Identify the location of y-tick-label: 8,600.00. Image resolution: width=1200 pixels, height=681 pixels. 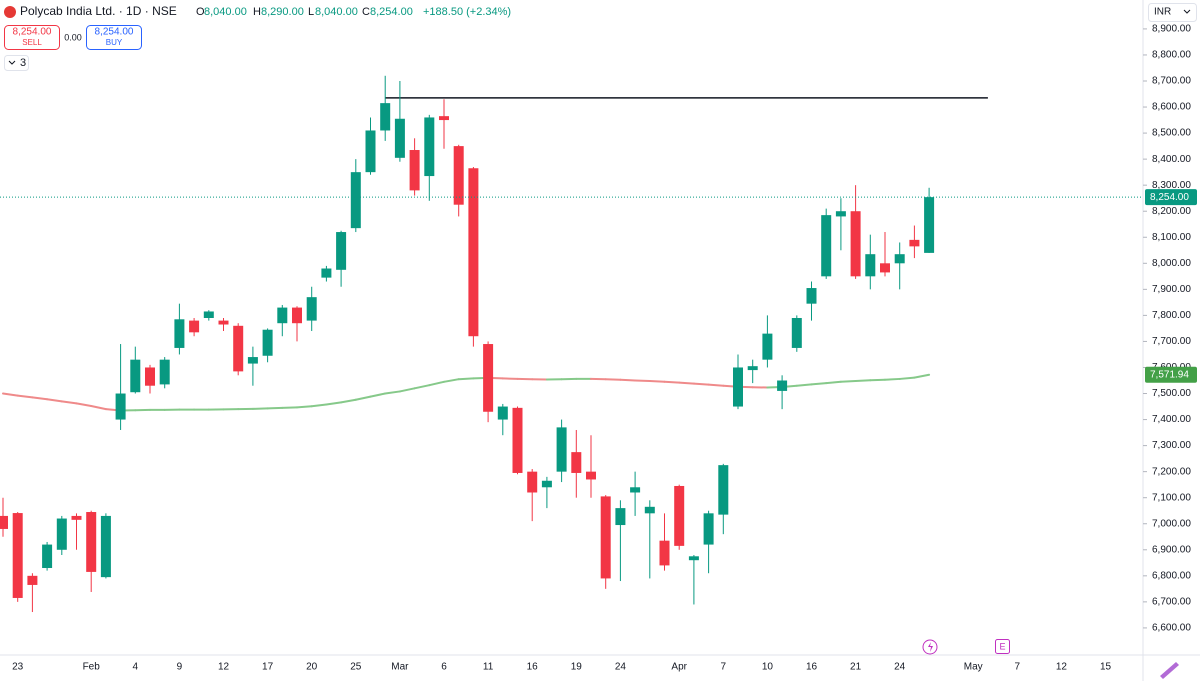
(1171, 107).